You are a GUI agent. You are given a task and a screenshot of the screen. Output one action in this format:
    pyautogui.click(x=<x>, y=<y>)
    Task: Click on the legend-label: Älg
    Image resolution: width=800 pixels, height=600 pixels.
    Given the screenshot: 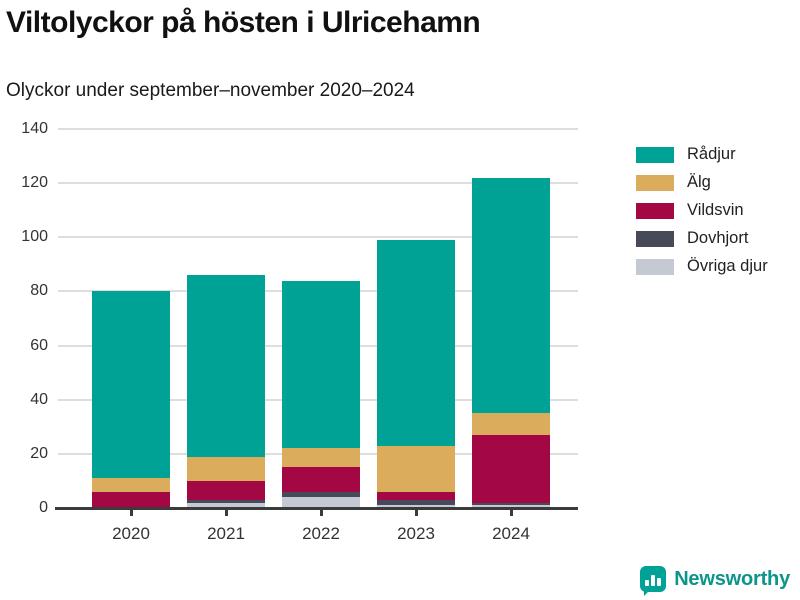 What is the action you would take?
    pyautogui.click(x=699, y=182)
    